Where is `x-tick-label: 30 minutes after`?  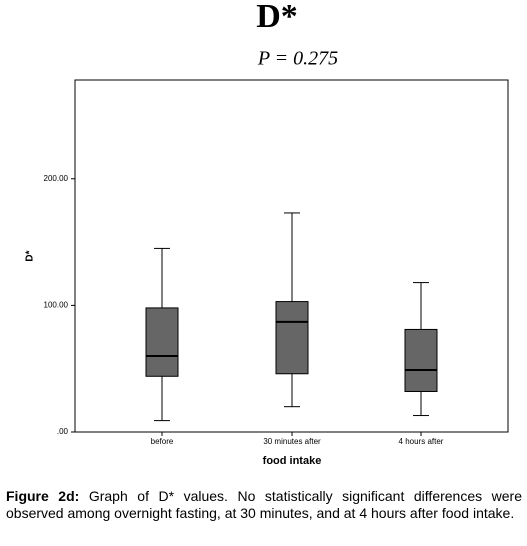 x-tick-label: 30 minutes after is located at coordinates (292, 441).